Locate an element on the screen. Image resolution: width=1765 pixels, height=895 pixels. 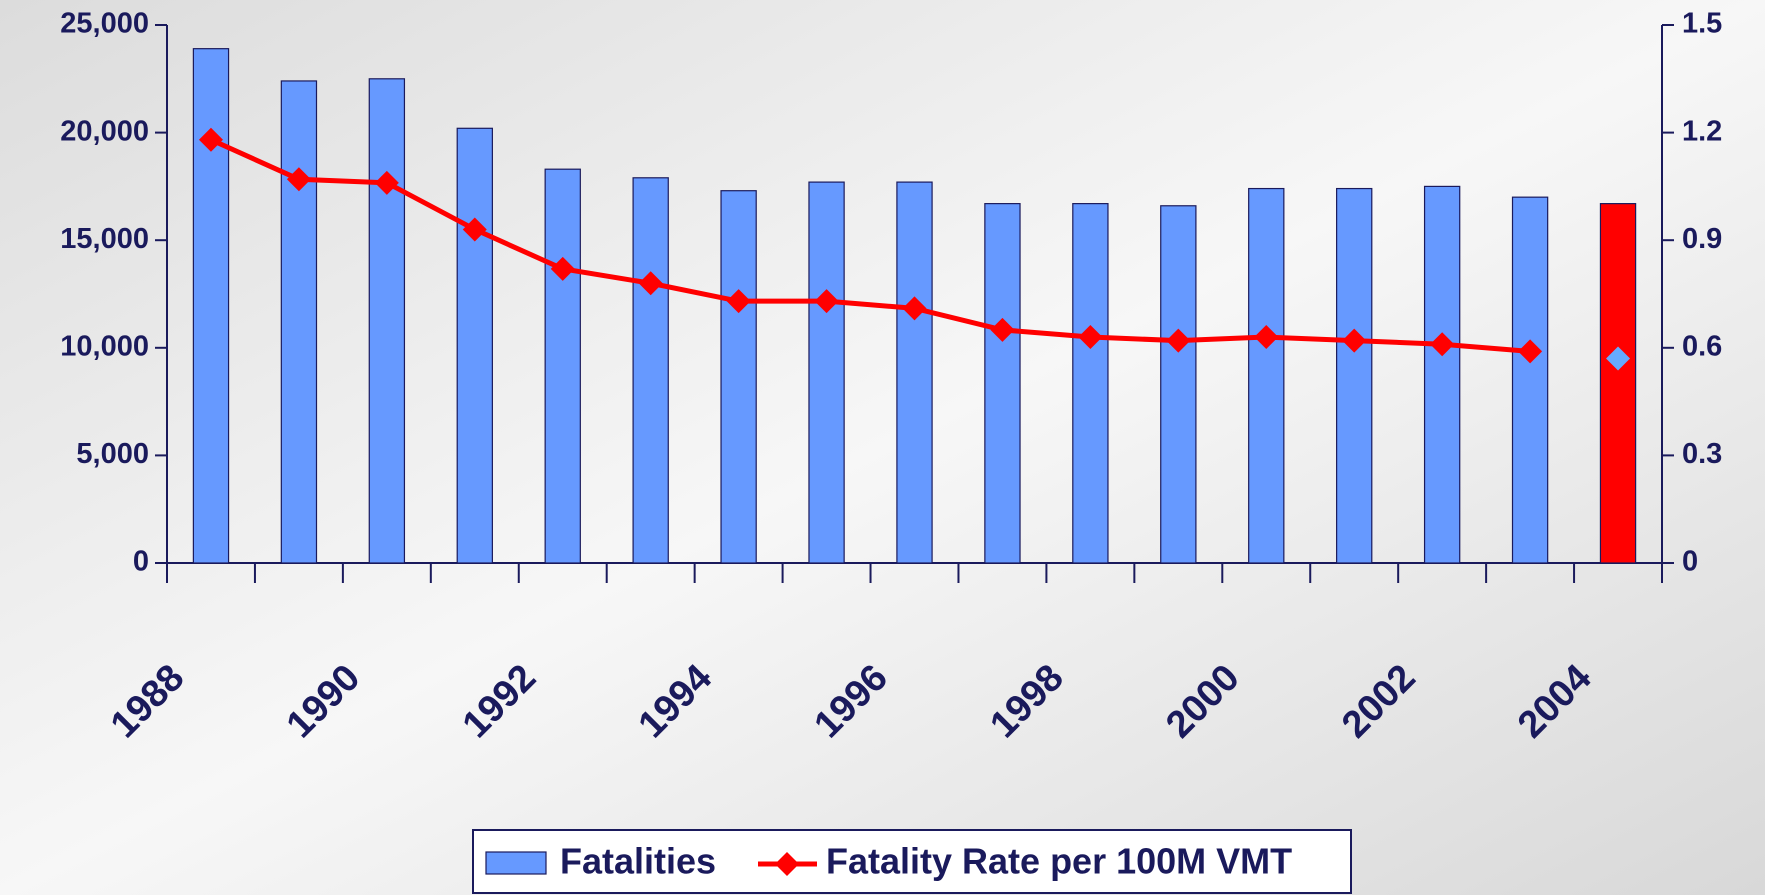
y2-tick-label: 0.9 is located at coordinates (1702, 239).